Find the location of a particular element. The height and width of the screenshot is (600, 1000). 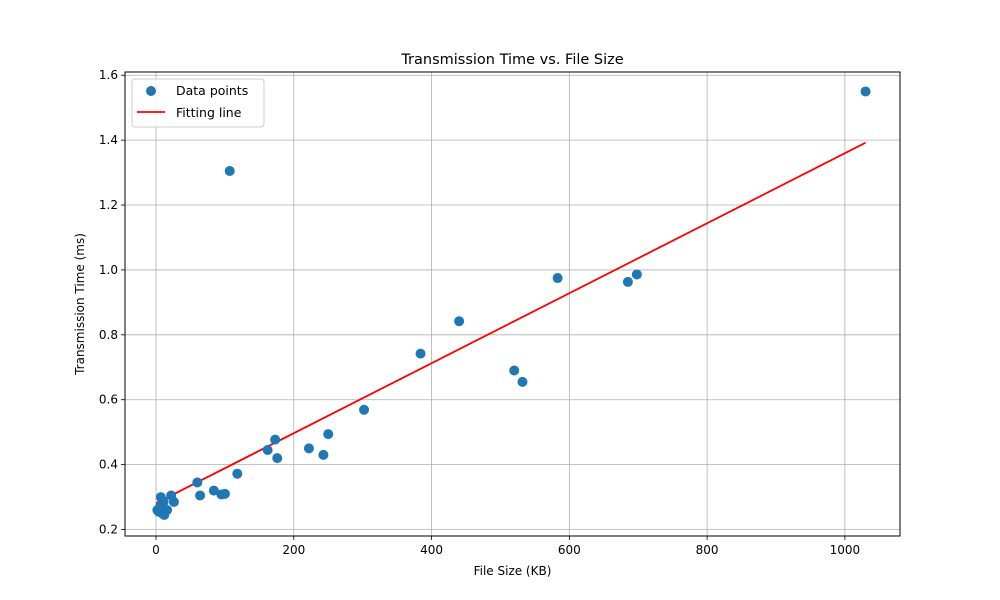

legend-label-fitting-line: Fitting line is located at coordinates (209, 112).